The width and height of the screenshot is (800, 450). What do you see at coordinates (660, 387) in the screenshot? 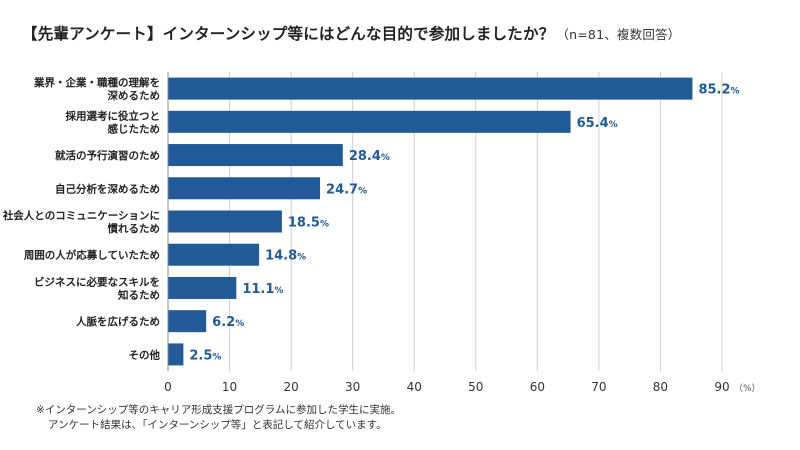
I see `x-tick-label-80: 80` at bounding box center [660, 387].